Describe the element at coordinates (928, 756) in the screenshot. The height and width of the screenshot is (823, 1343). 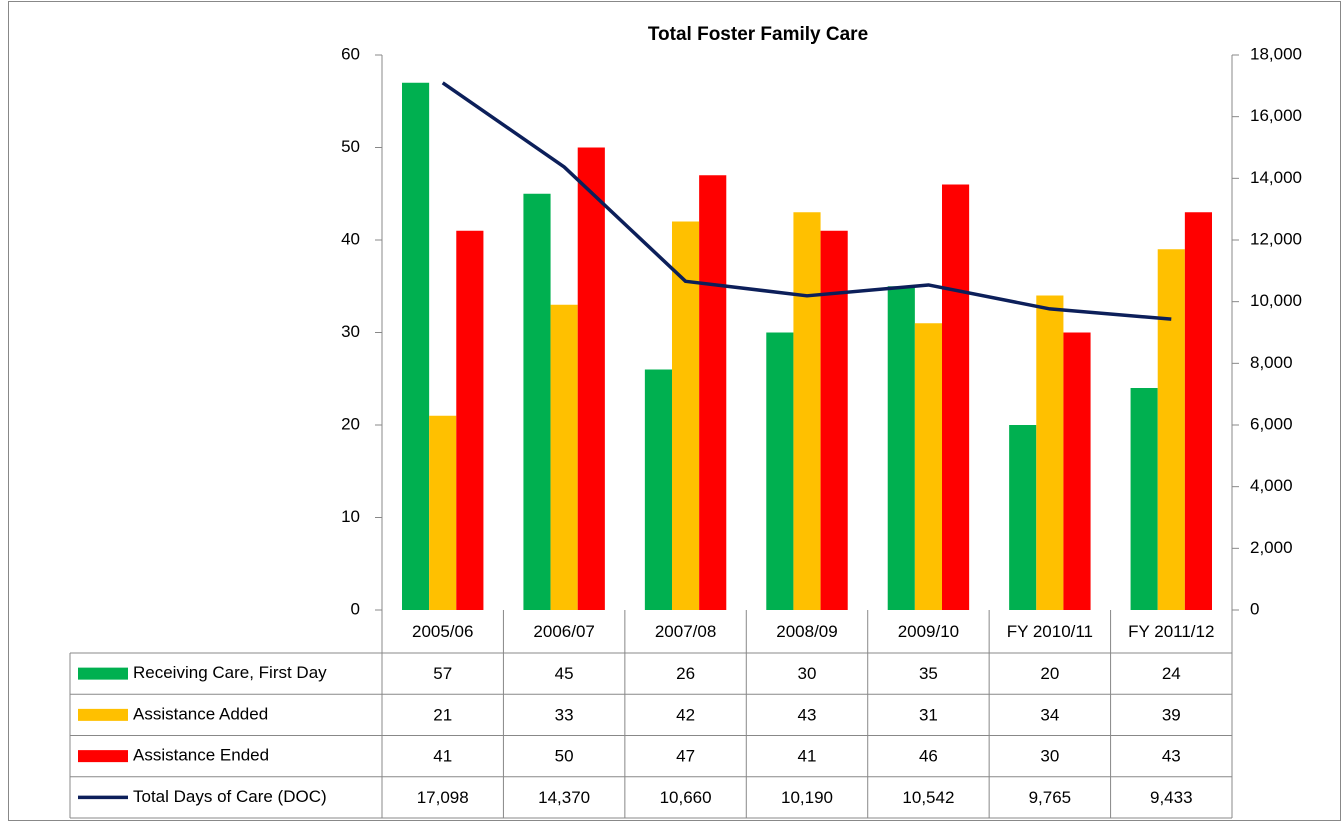
I see `table-value: 46` at that location.